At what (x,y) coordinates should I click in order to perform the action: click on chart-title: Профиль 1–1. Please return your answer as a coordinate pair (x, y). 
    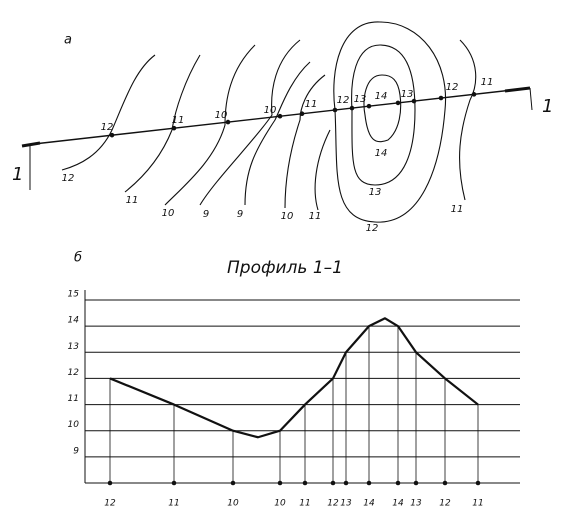
    Looking at the image, I should click on (285, 268).